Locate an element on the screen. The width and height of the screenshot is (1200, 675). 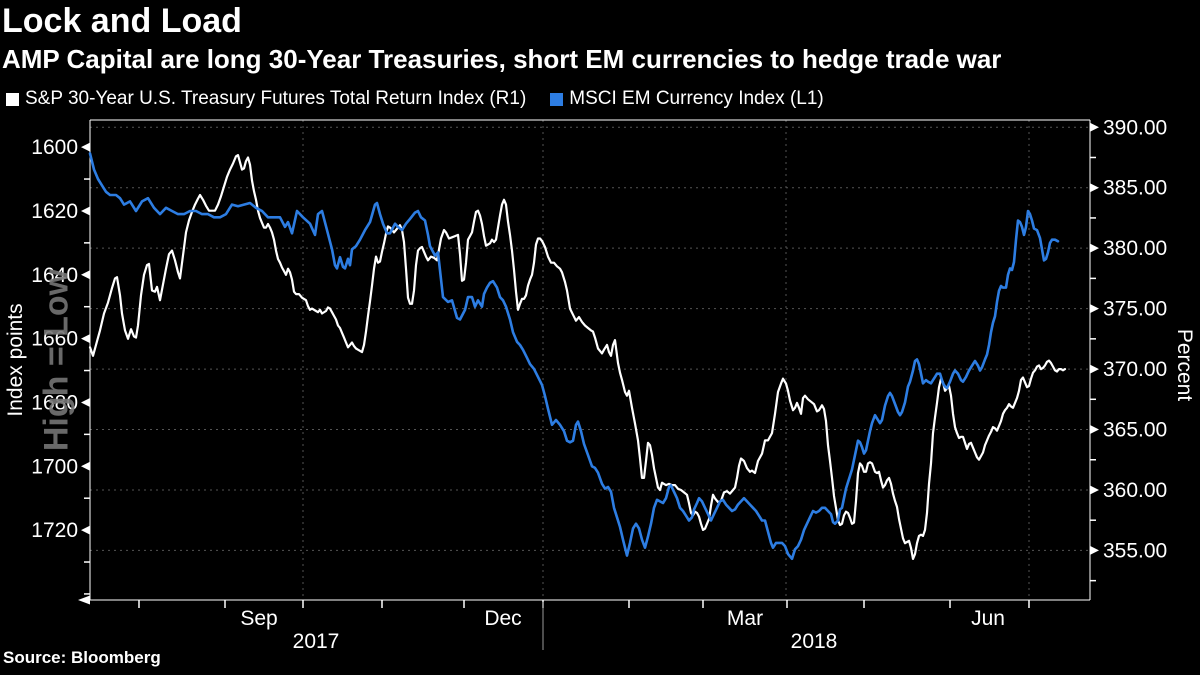
em-currency-series-swatch is located at coordinates (557, 99).